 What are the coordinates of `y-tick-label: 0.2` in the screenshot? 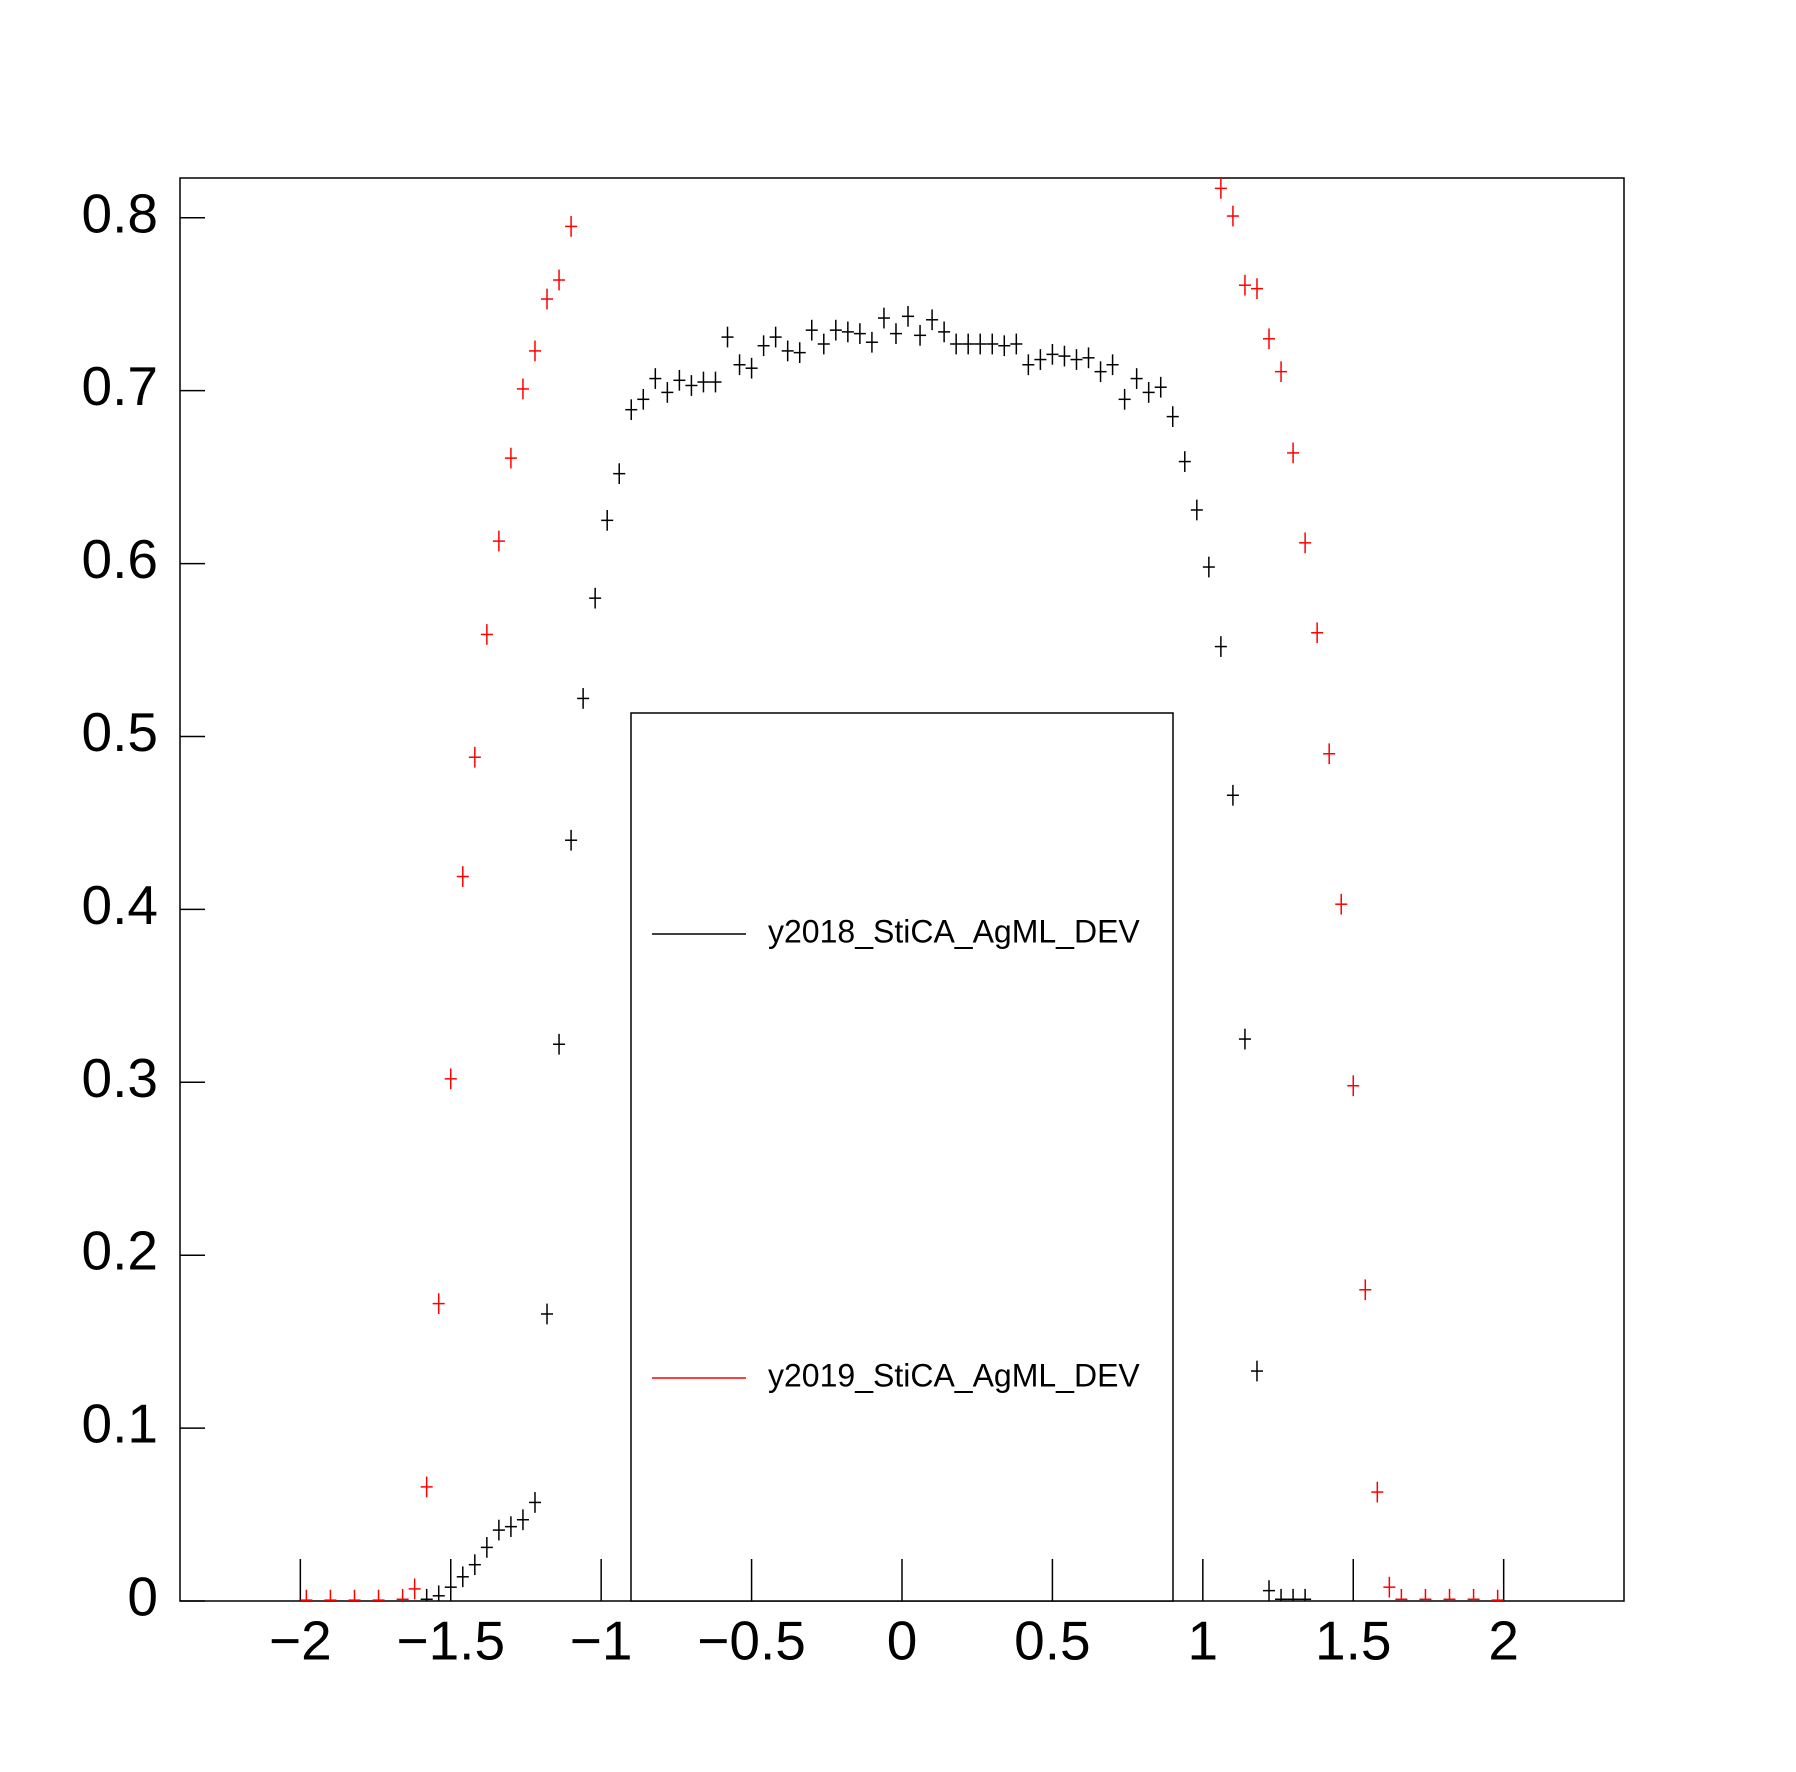 It's located at (120, 1251).